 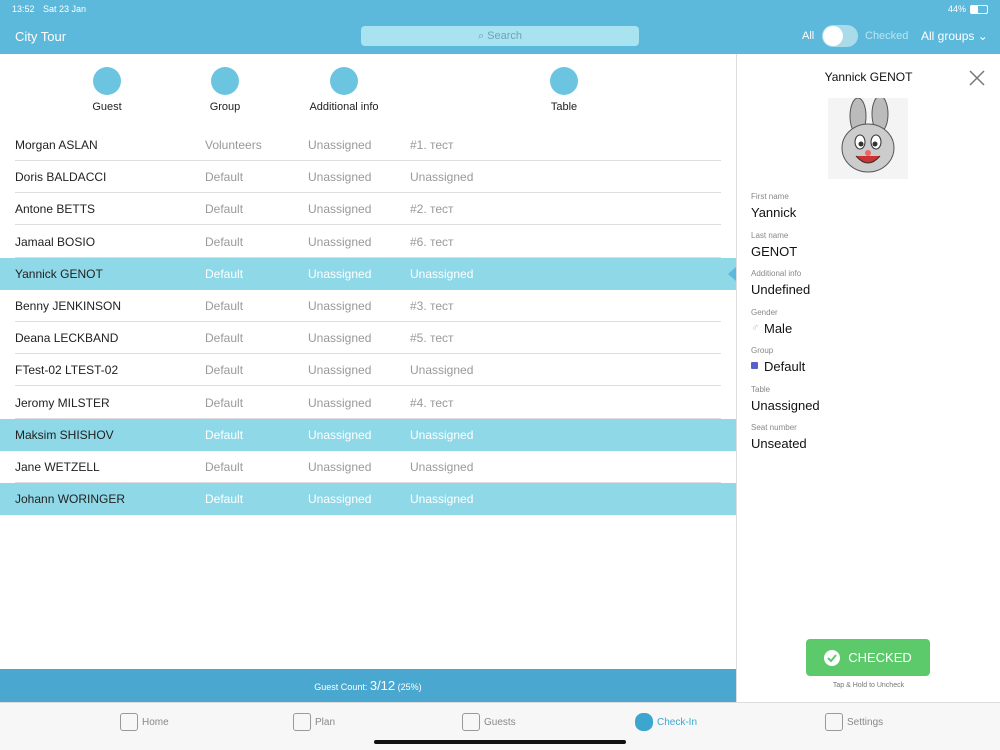 I want to click on tab: Settings, so click(x=854, y=722).